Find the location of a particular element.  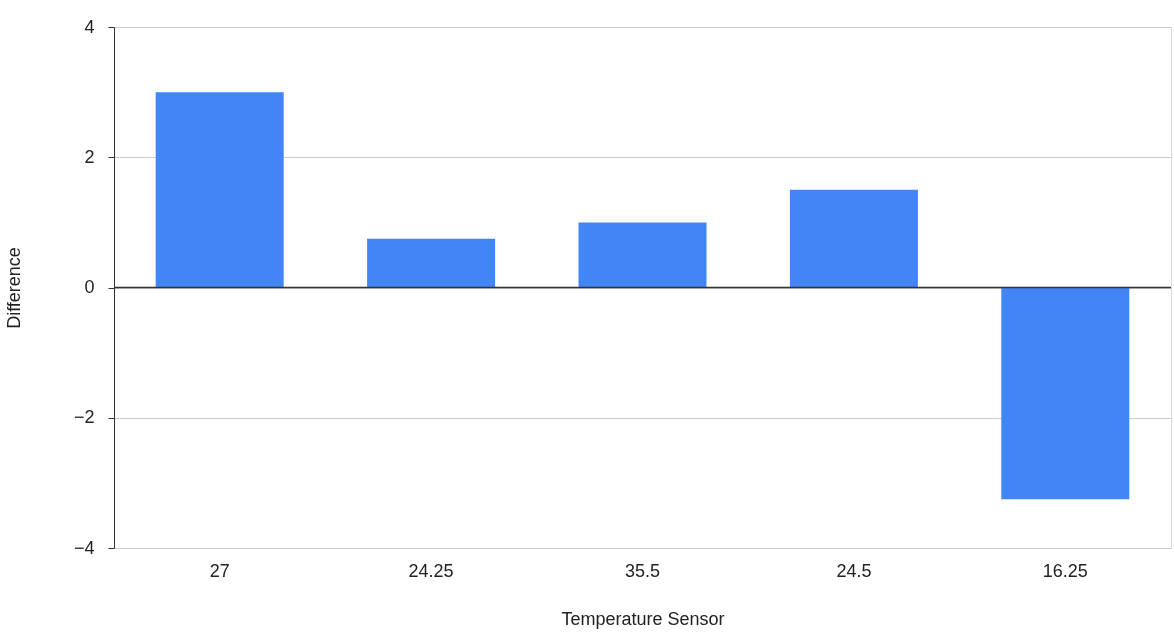

x-tick-label: 27 is located at coordinates (219, 570).